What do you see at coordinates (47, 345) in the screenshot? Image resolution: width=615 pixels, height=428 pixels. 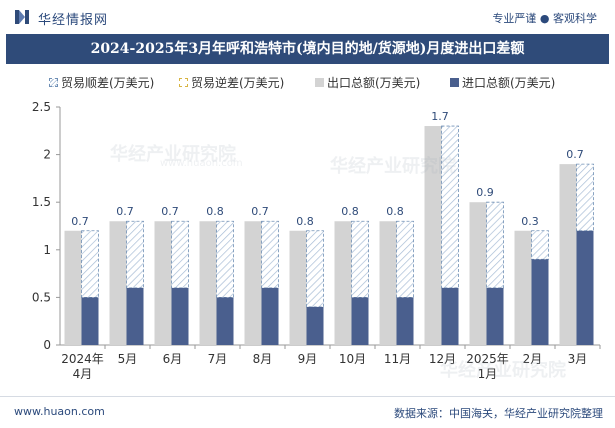 I see `y-tick-label: 0` at bounding box center [47, 345].